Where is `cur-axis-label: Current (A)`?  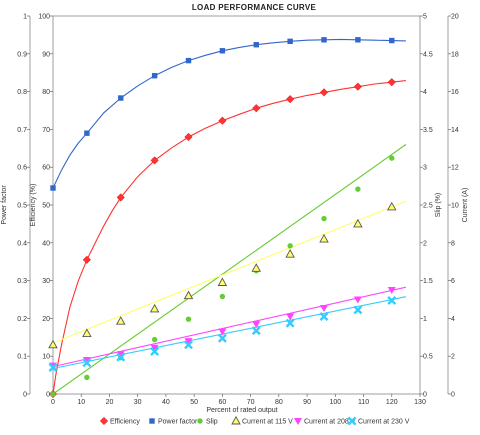
cur-axis-label: Current (A) is located at coordinates (465, 205).